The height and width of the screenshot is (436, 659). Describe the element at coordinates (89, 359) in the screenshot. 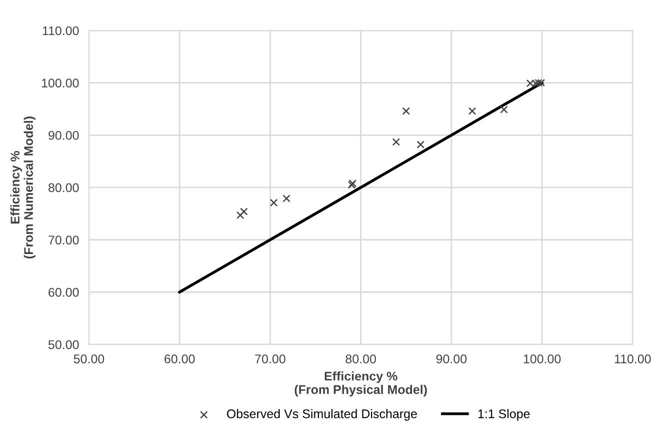

I see `x-tick-label: 50.00` at that location.